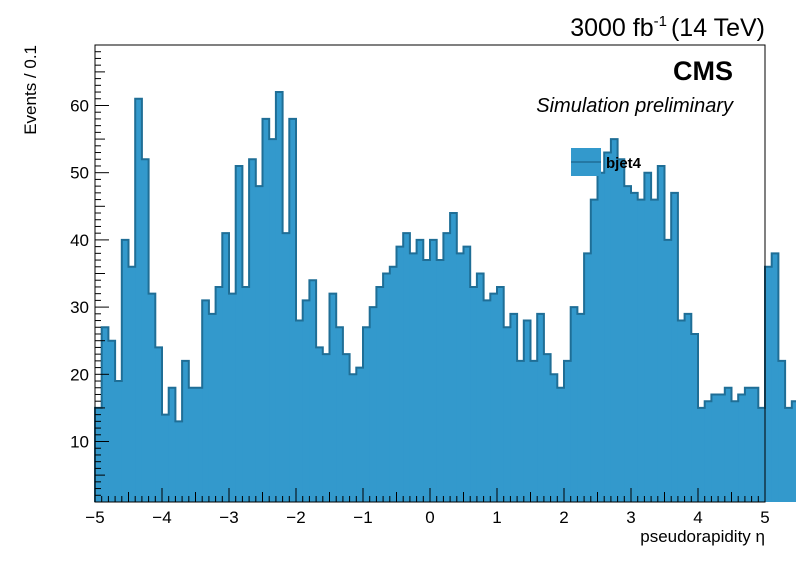  I want to click on y-tick-label: 60, so click(79, 105).